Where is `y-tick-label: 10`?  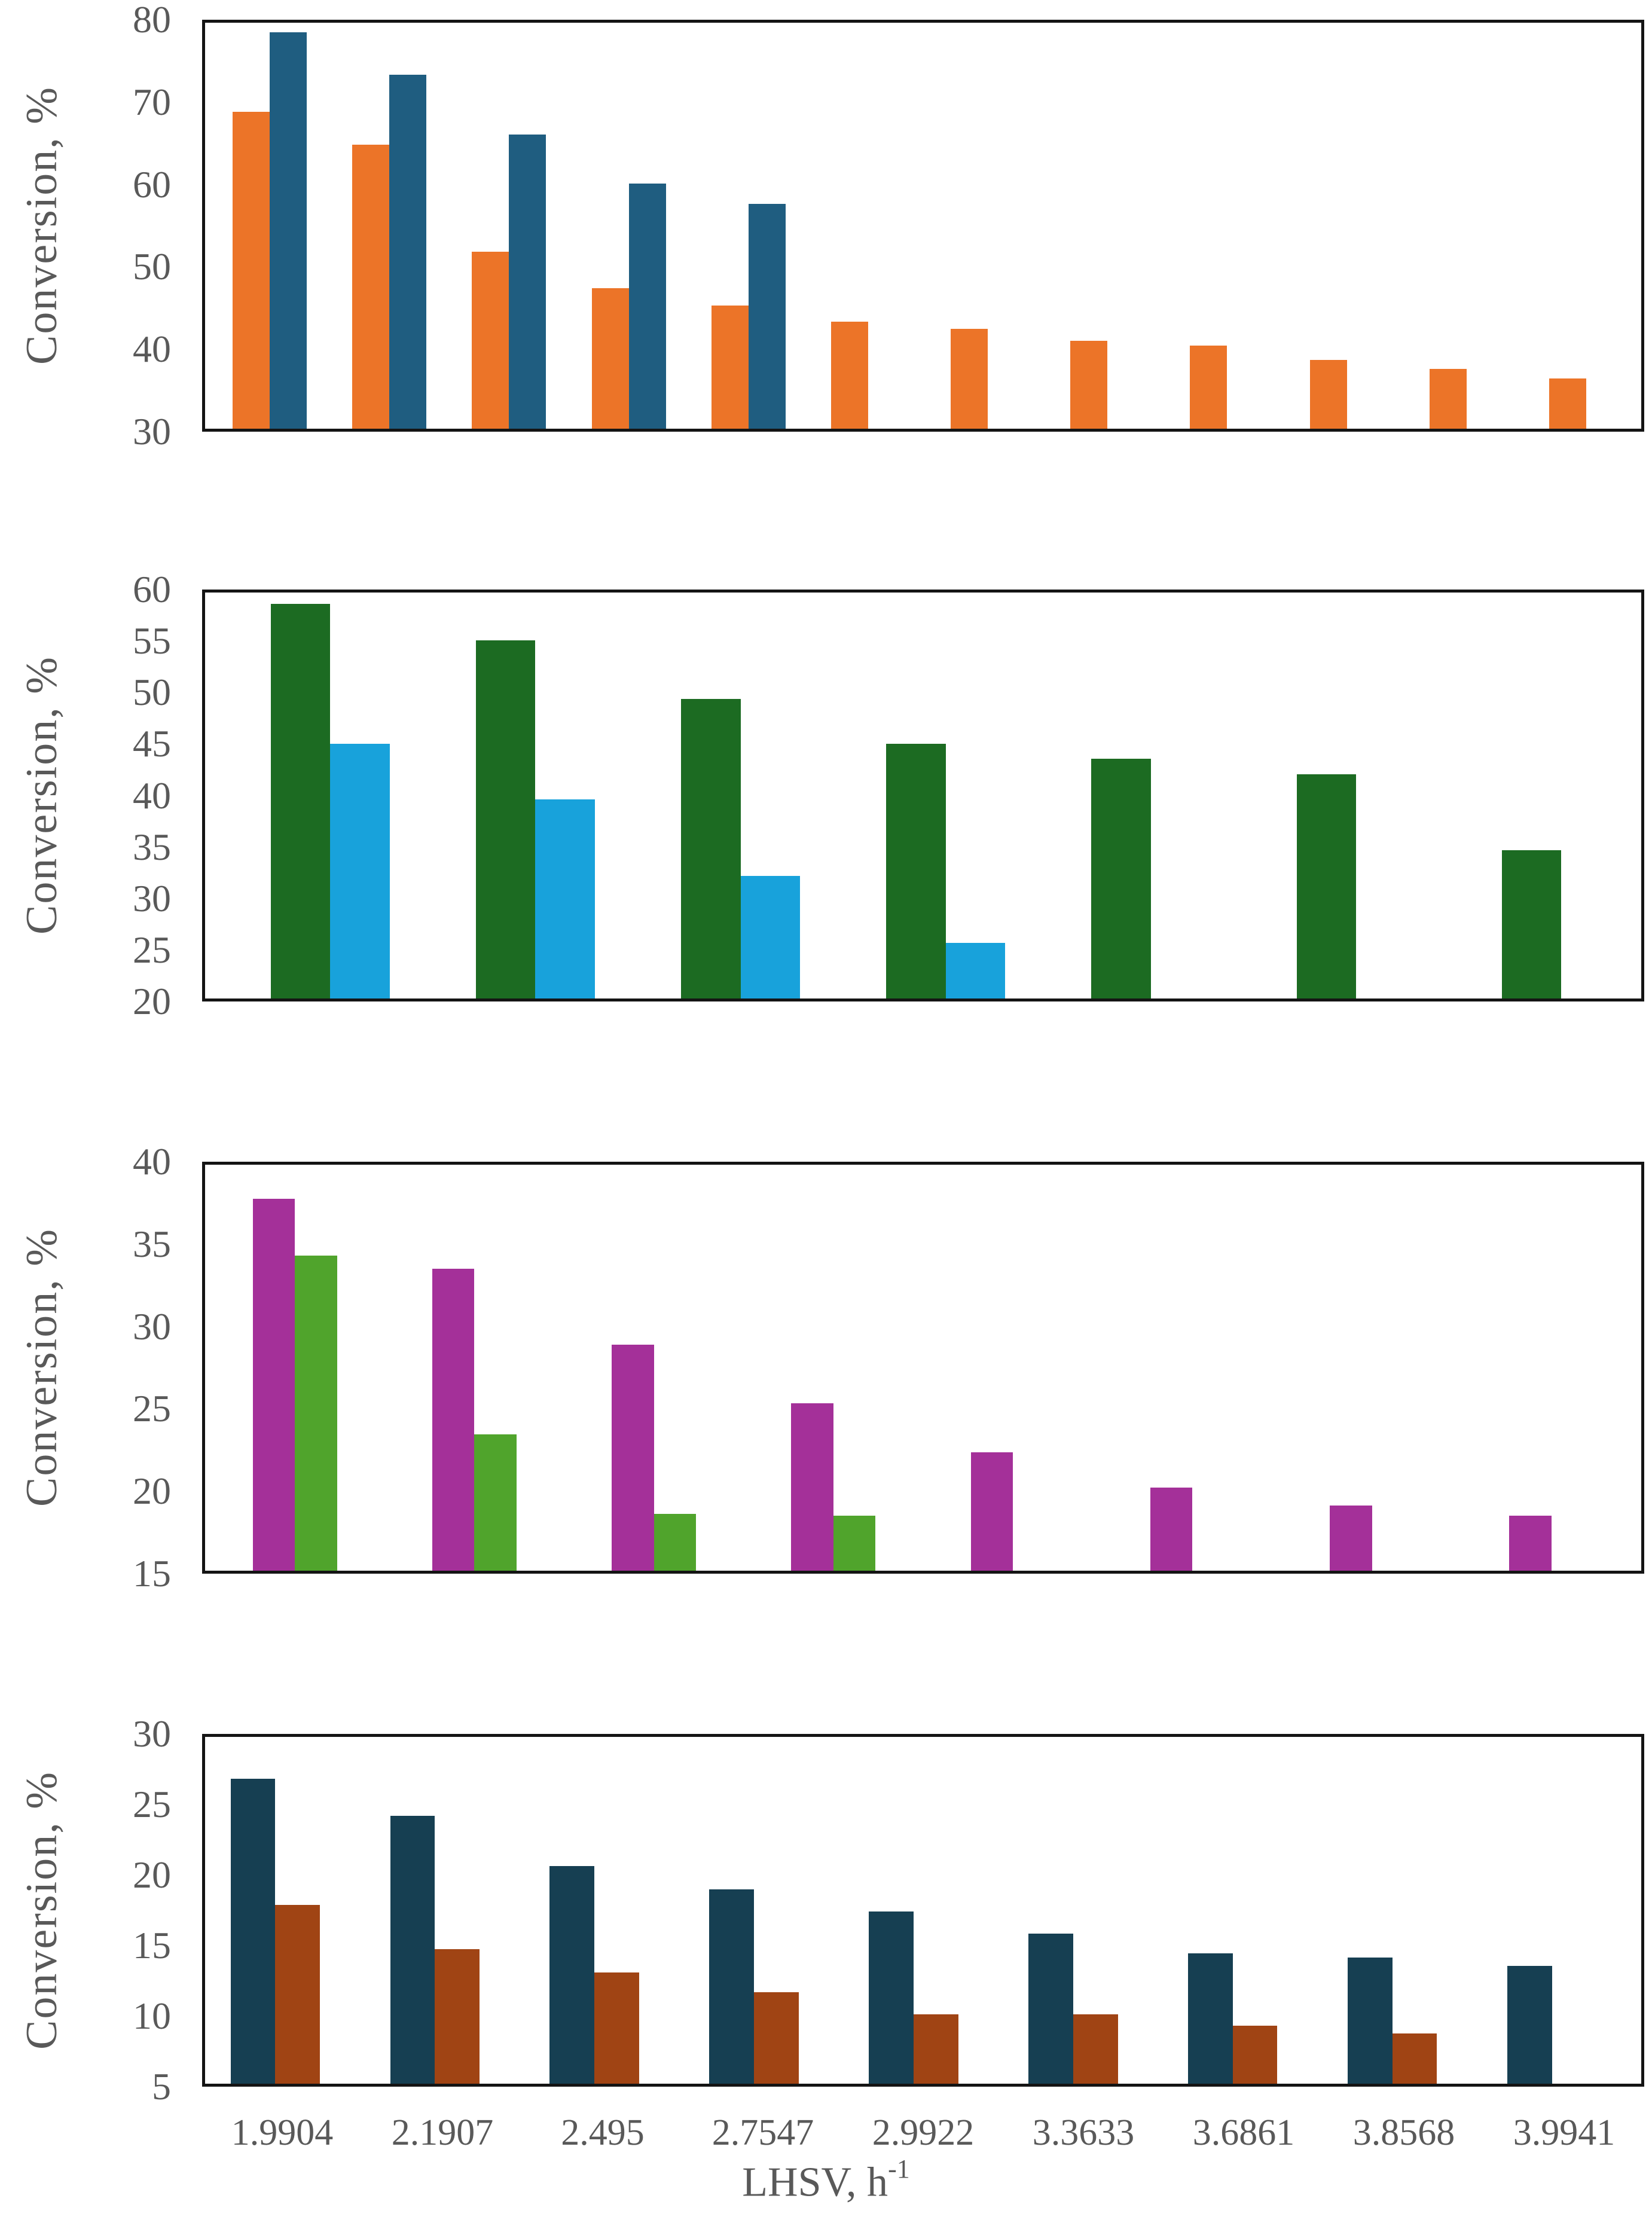
y-tick-label: 10 is located at coordinates (152, 2016).